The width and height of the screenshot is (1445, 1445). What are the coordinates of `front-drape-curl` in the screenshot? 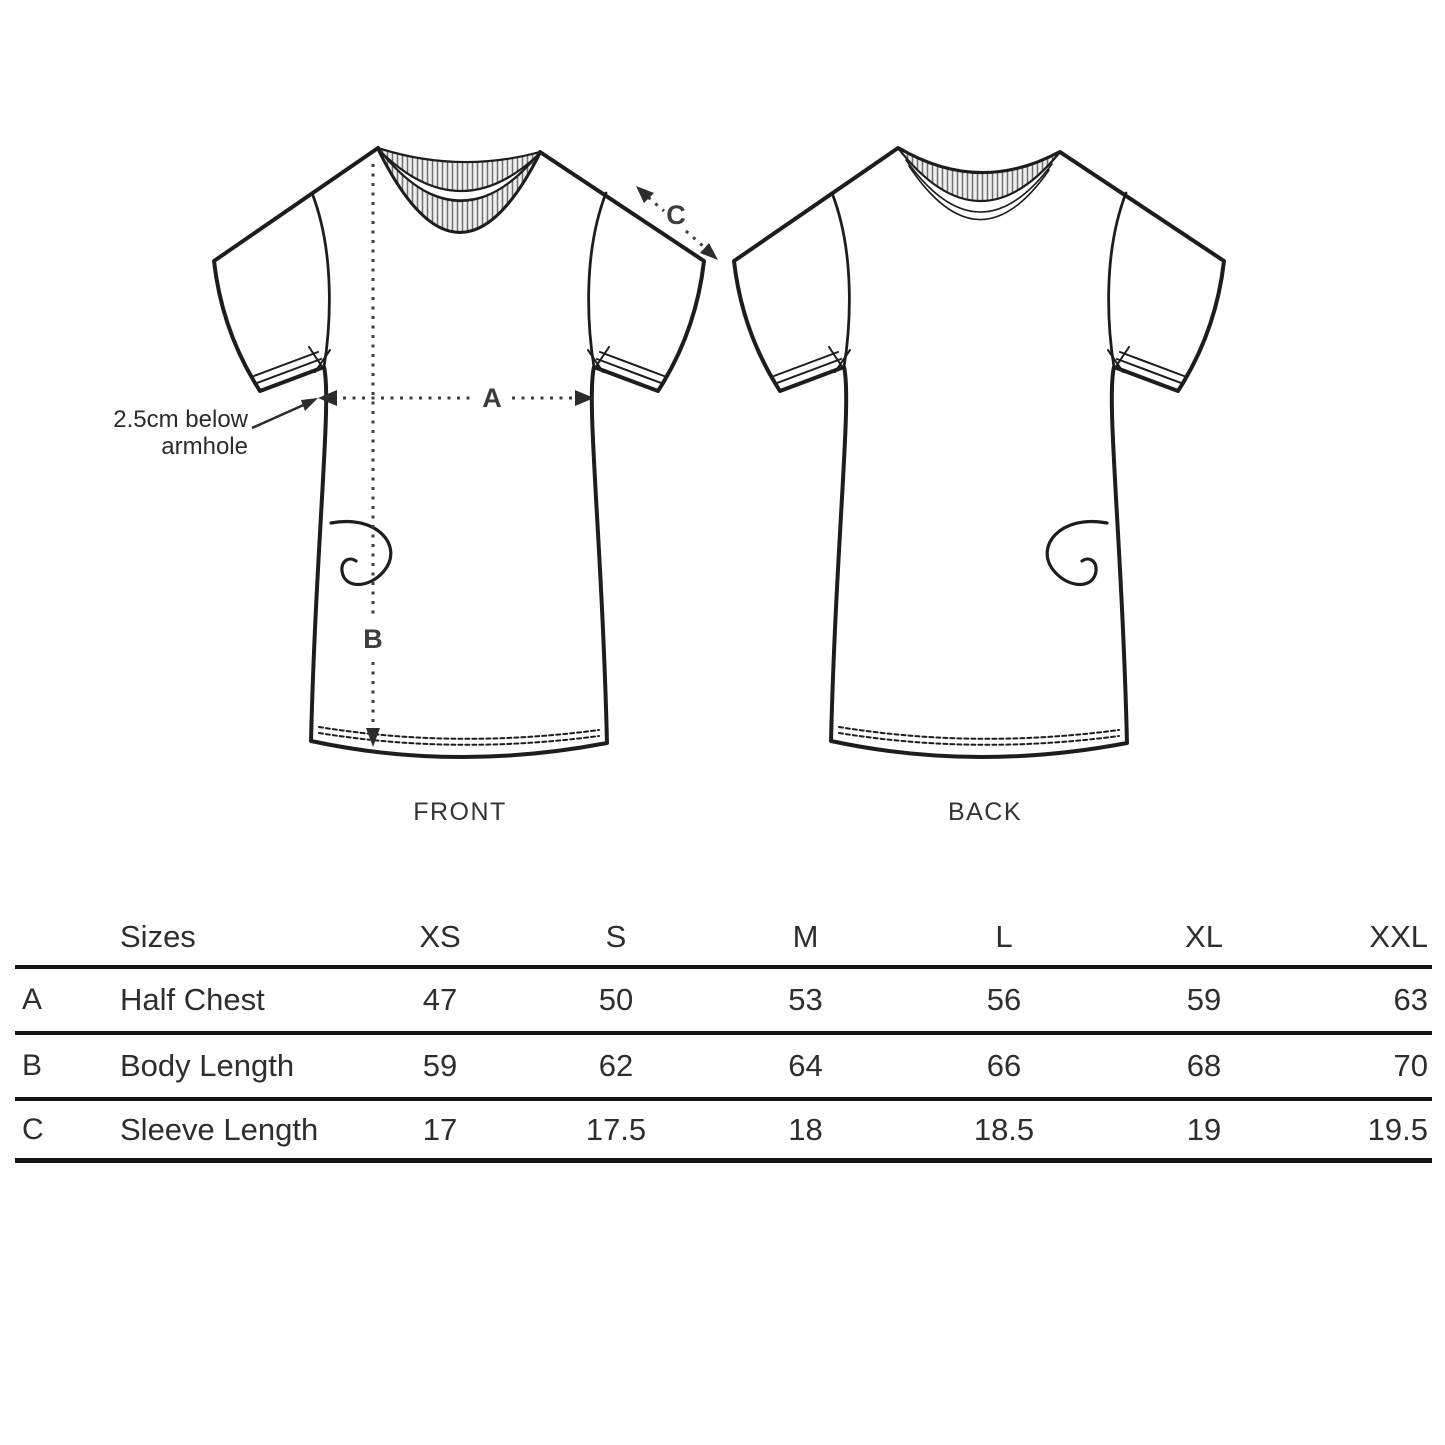 It's located at (361, 552).